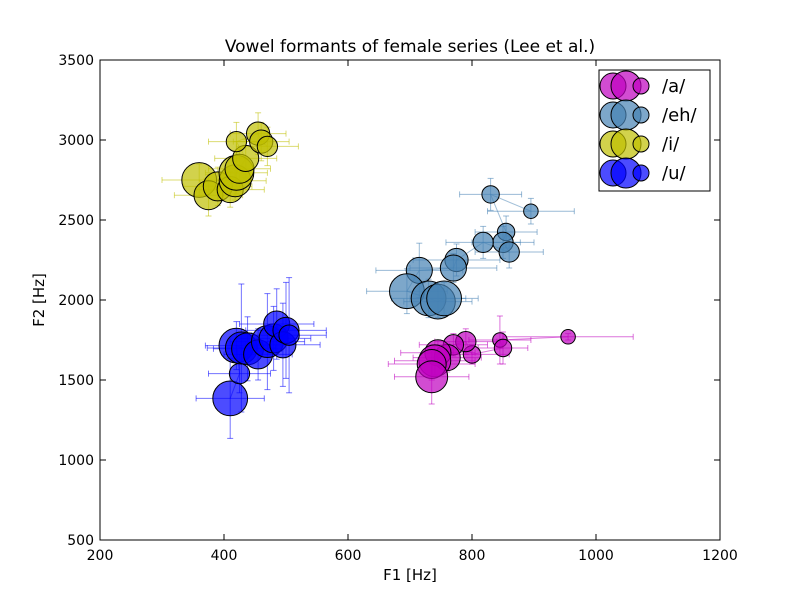 This screenshot has width=800, height=600. I want to click on y-tick-label: 500, so click(80, 541).